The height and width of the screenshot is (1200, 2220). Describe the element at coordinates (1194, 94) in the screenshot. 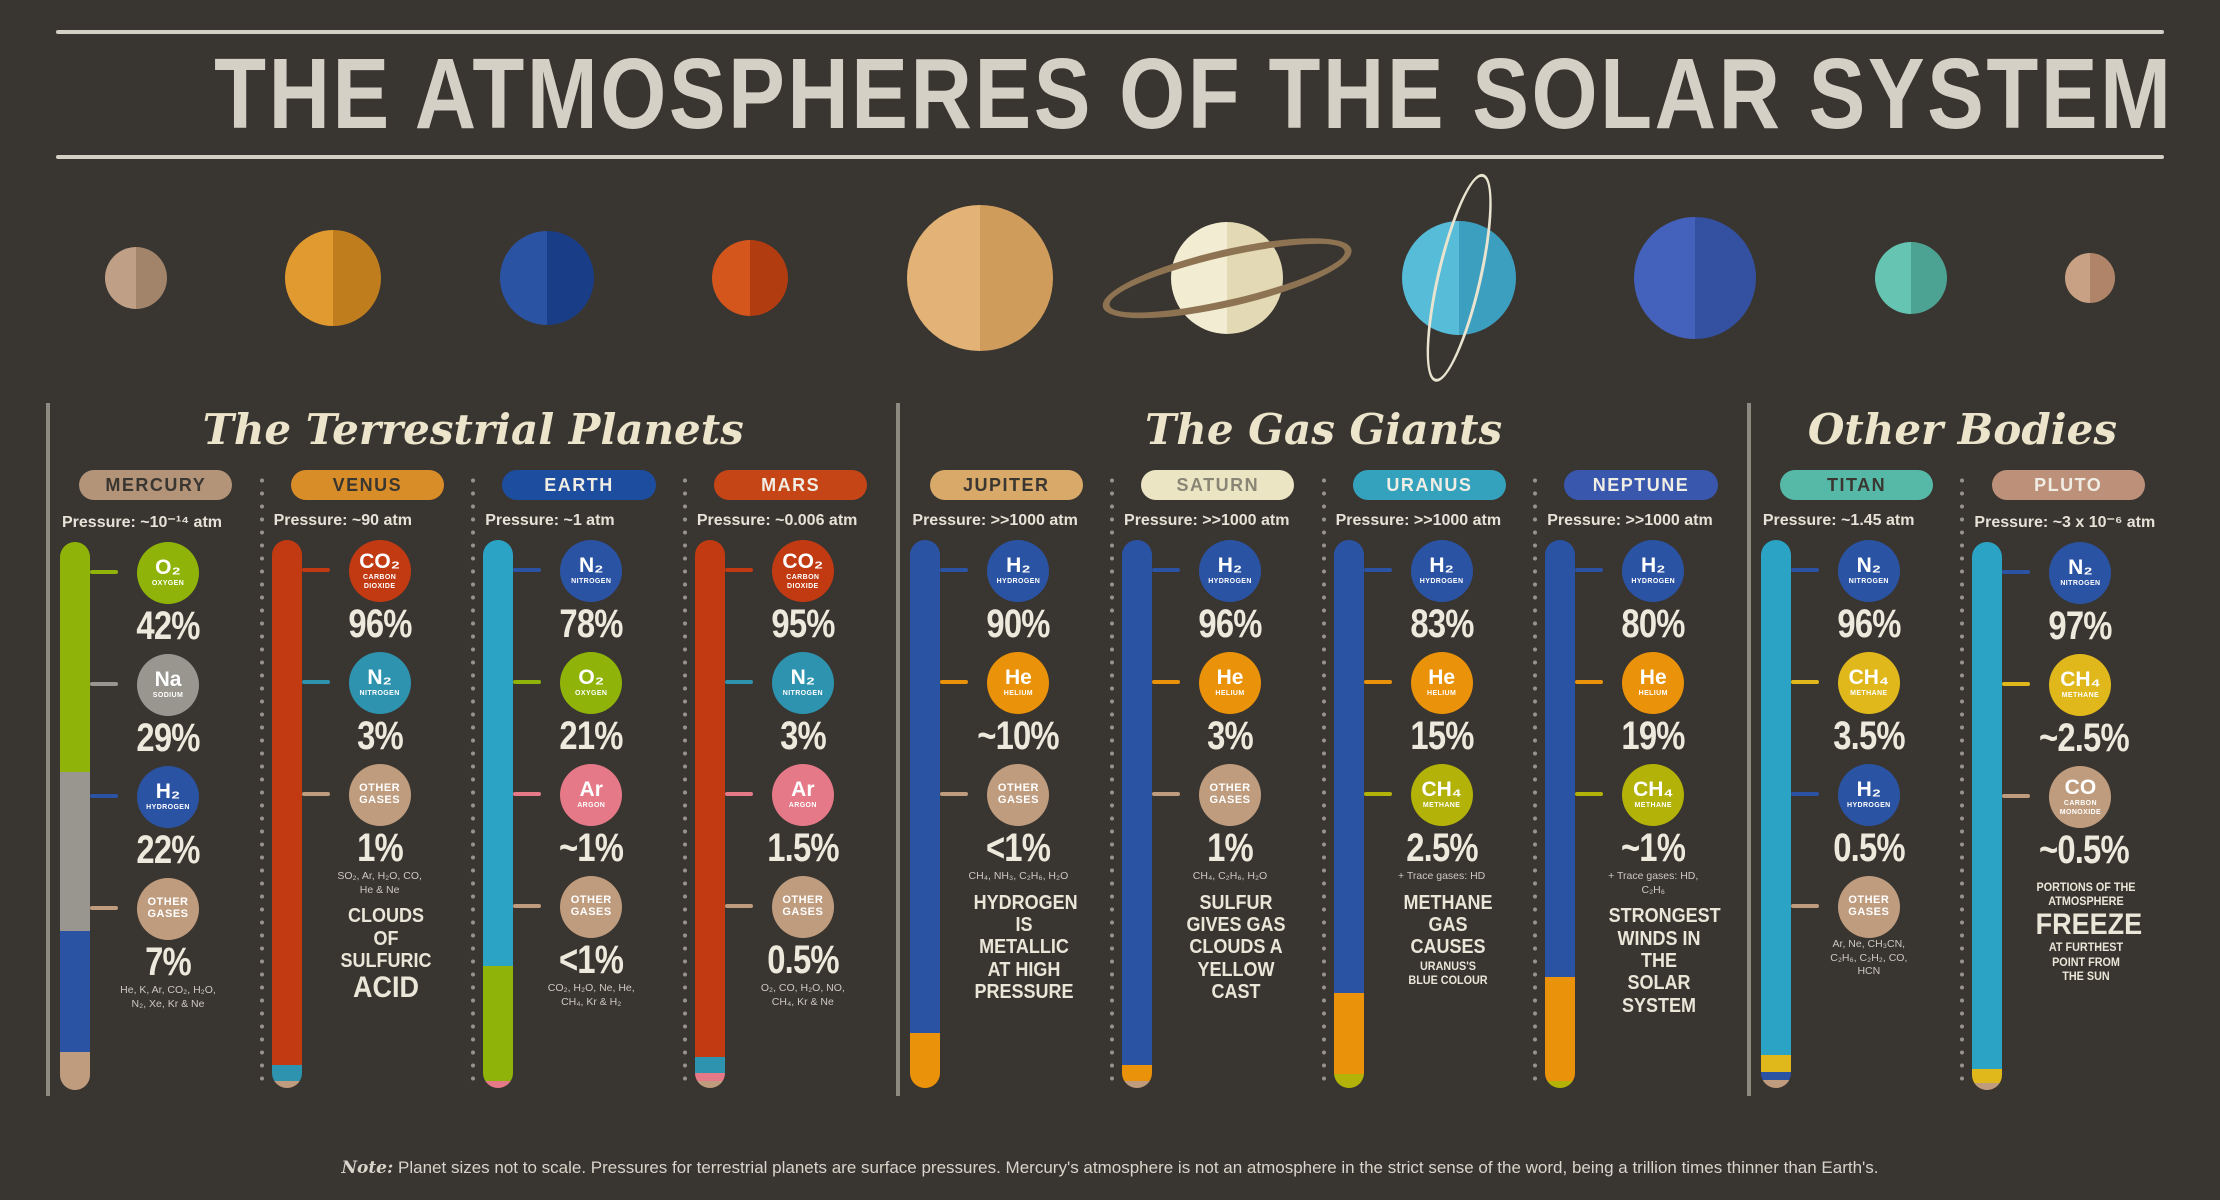

I see `page-title: THE ATMOSPHERES OF THE SOLAR SYSTEM` at that location.